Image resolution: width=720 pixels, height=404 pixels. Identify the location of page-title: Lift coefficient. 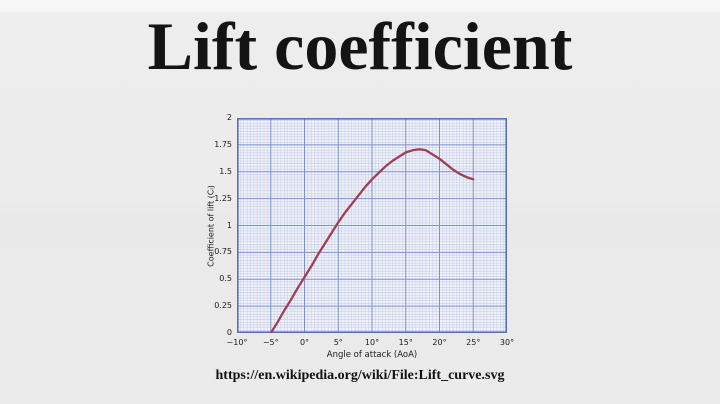
(360, 46).